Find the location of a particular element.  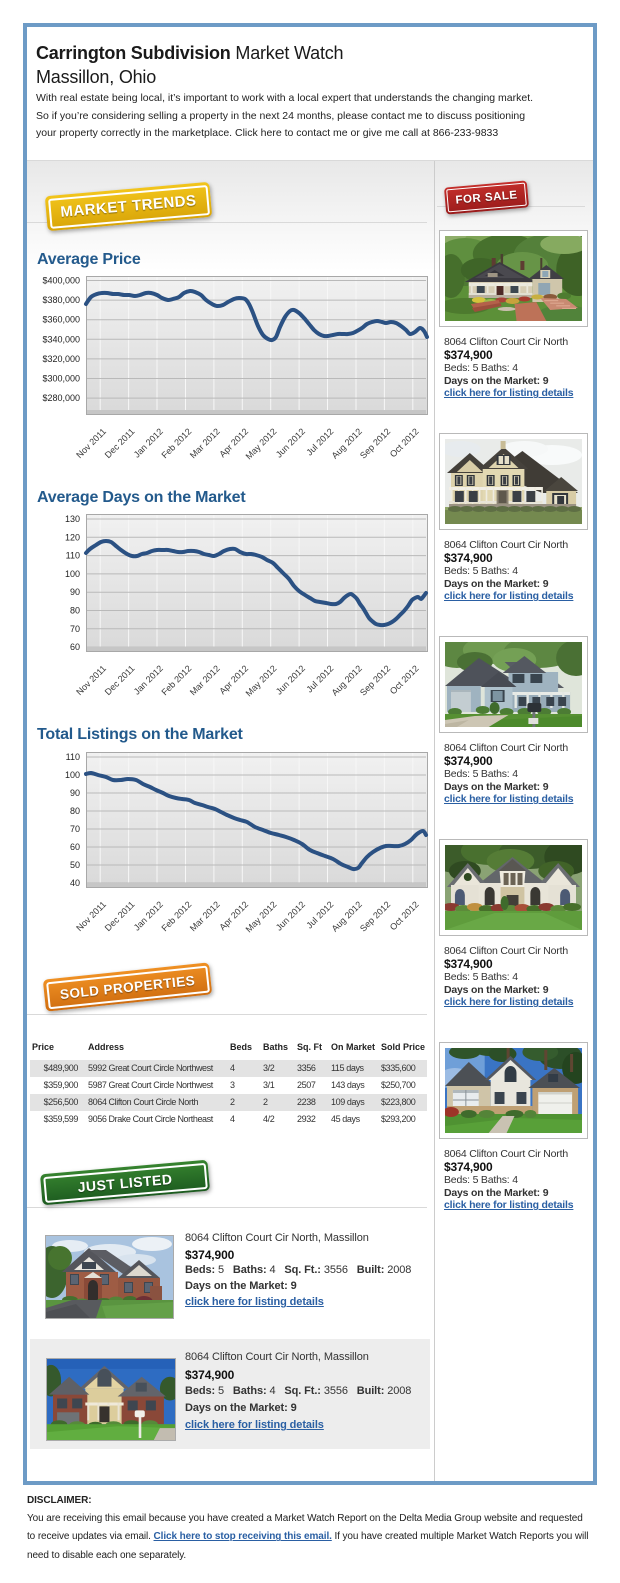

svg-text: $320,000 is located at coordinates (61, 359).